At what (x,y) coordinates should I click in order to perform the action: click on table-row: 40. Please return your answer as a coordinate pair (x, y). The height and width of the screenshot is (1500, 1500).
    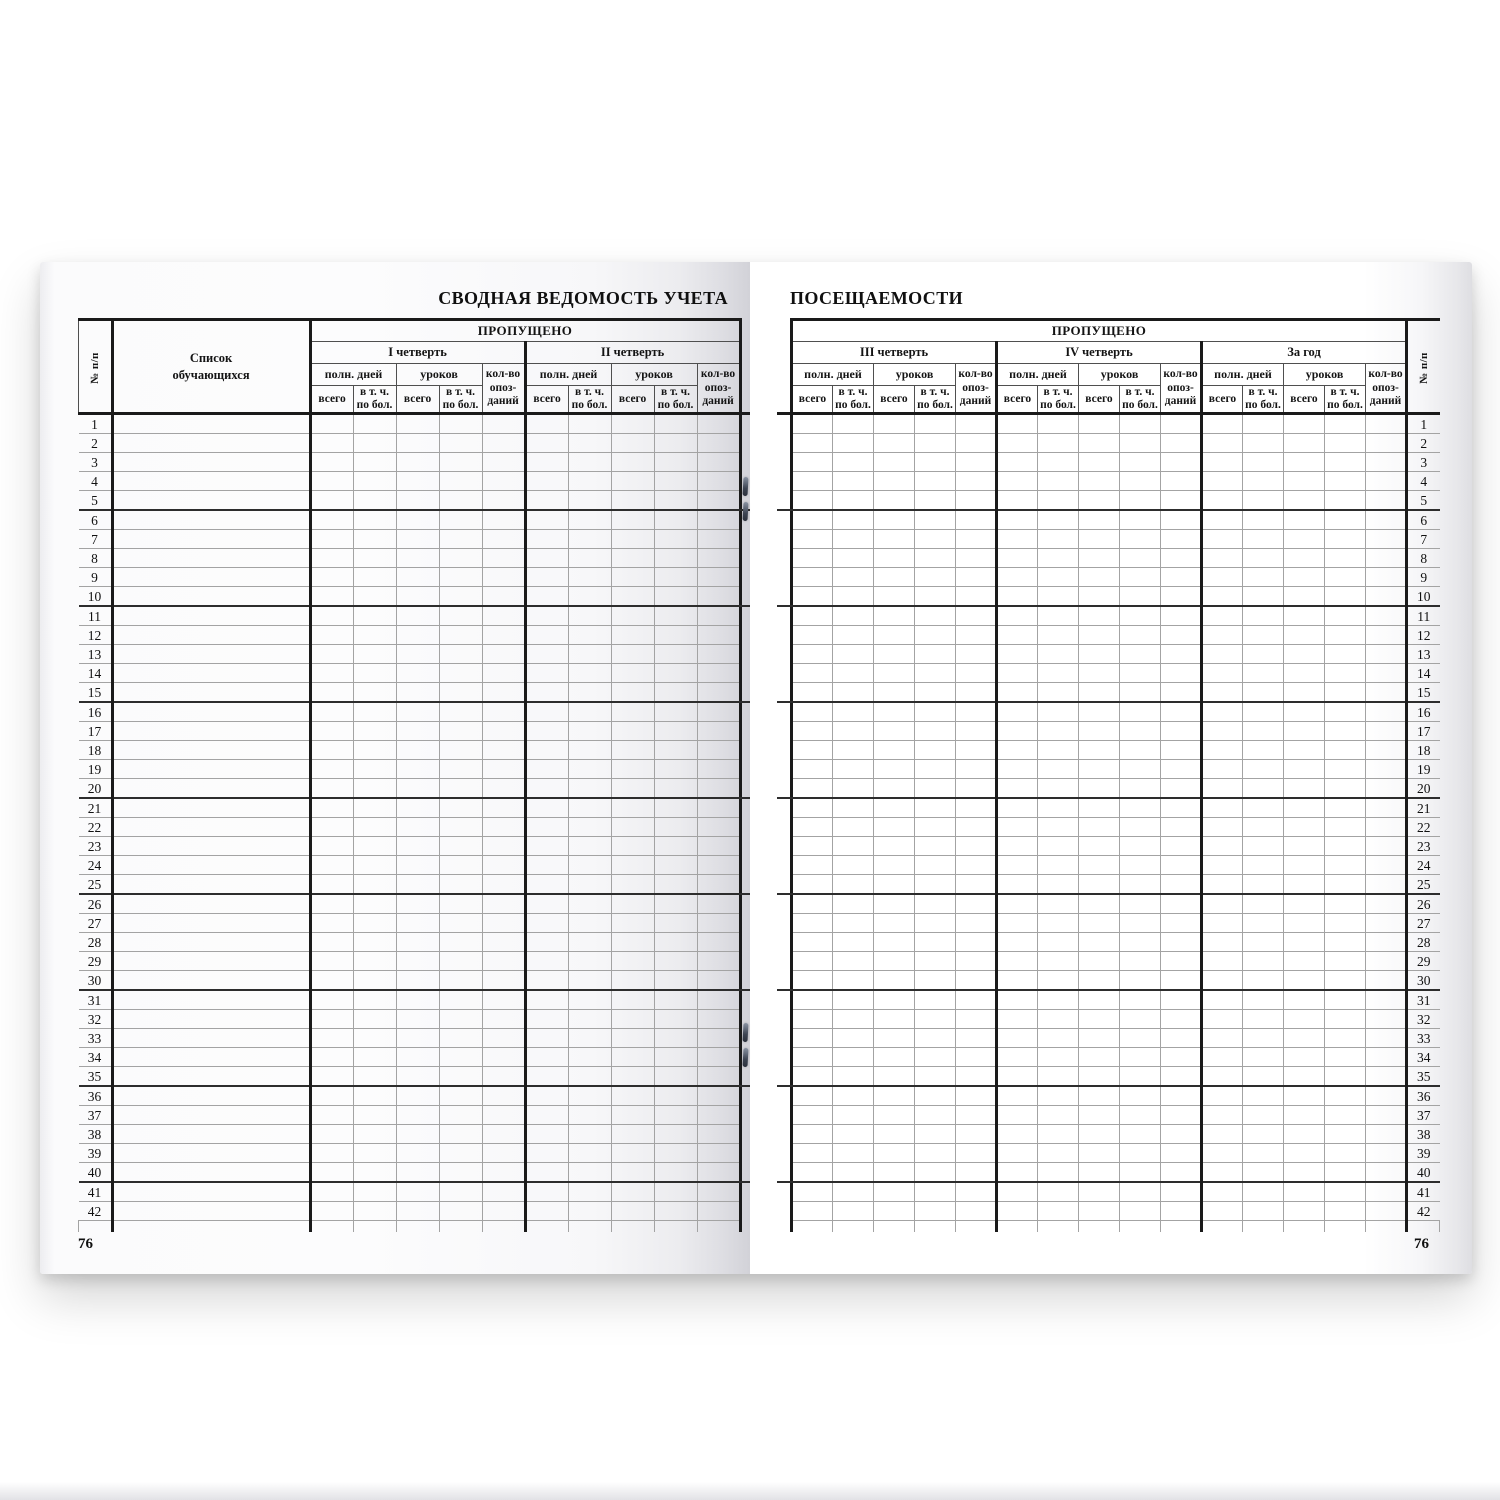
    Looking at the image, I should click on (417, 1173).